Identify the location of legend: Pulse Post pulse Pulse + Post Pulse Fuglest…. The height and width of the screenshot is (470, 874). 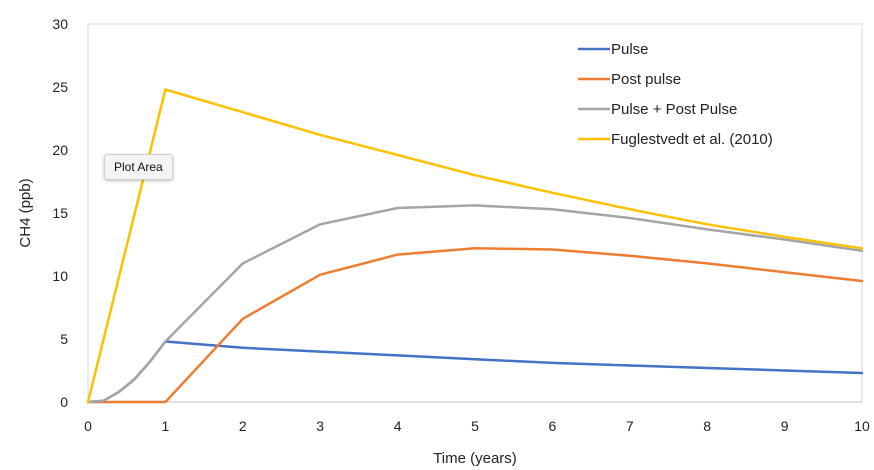
(675, 94).